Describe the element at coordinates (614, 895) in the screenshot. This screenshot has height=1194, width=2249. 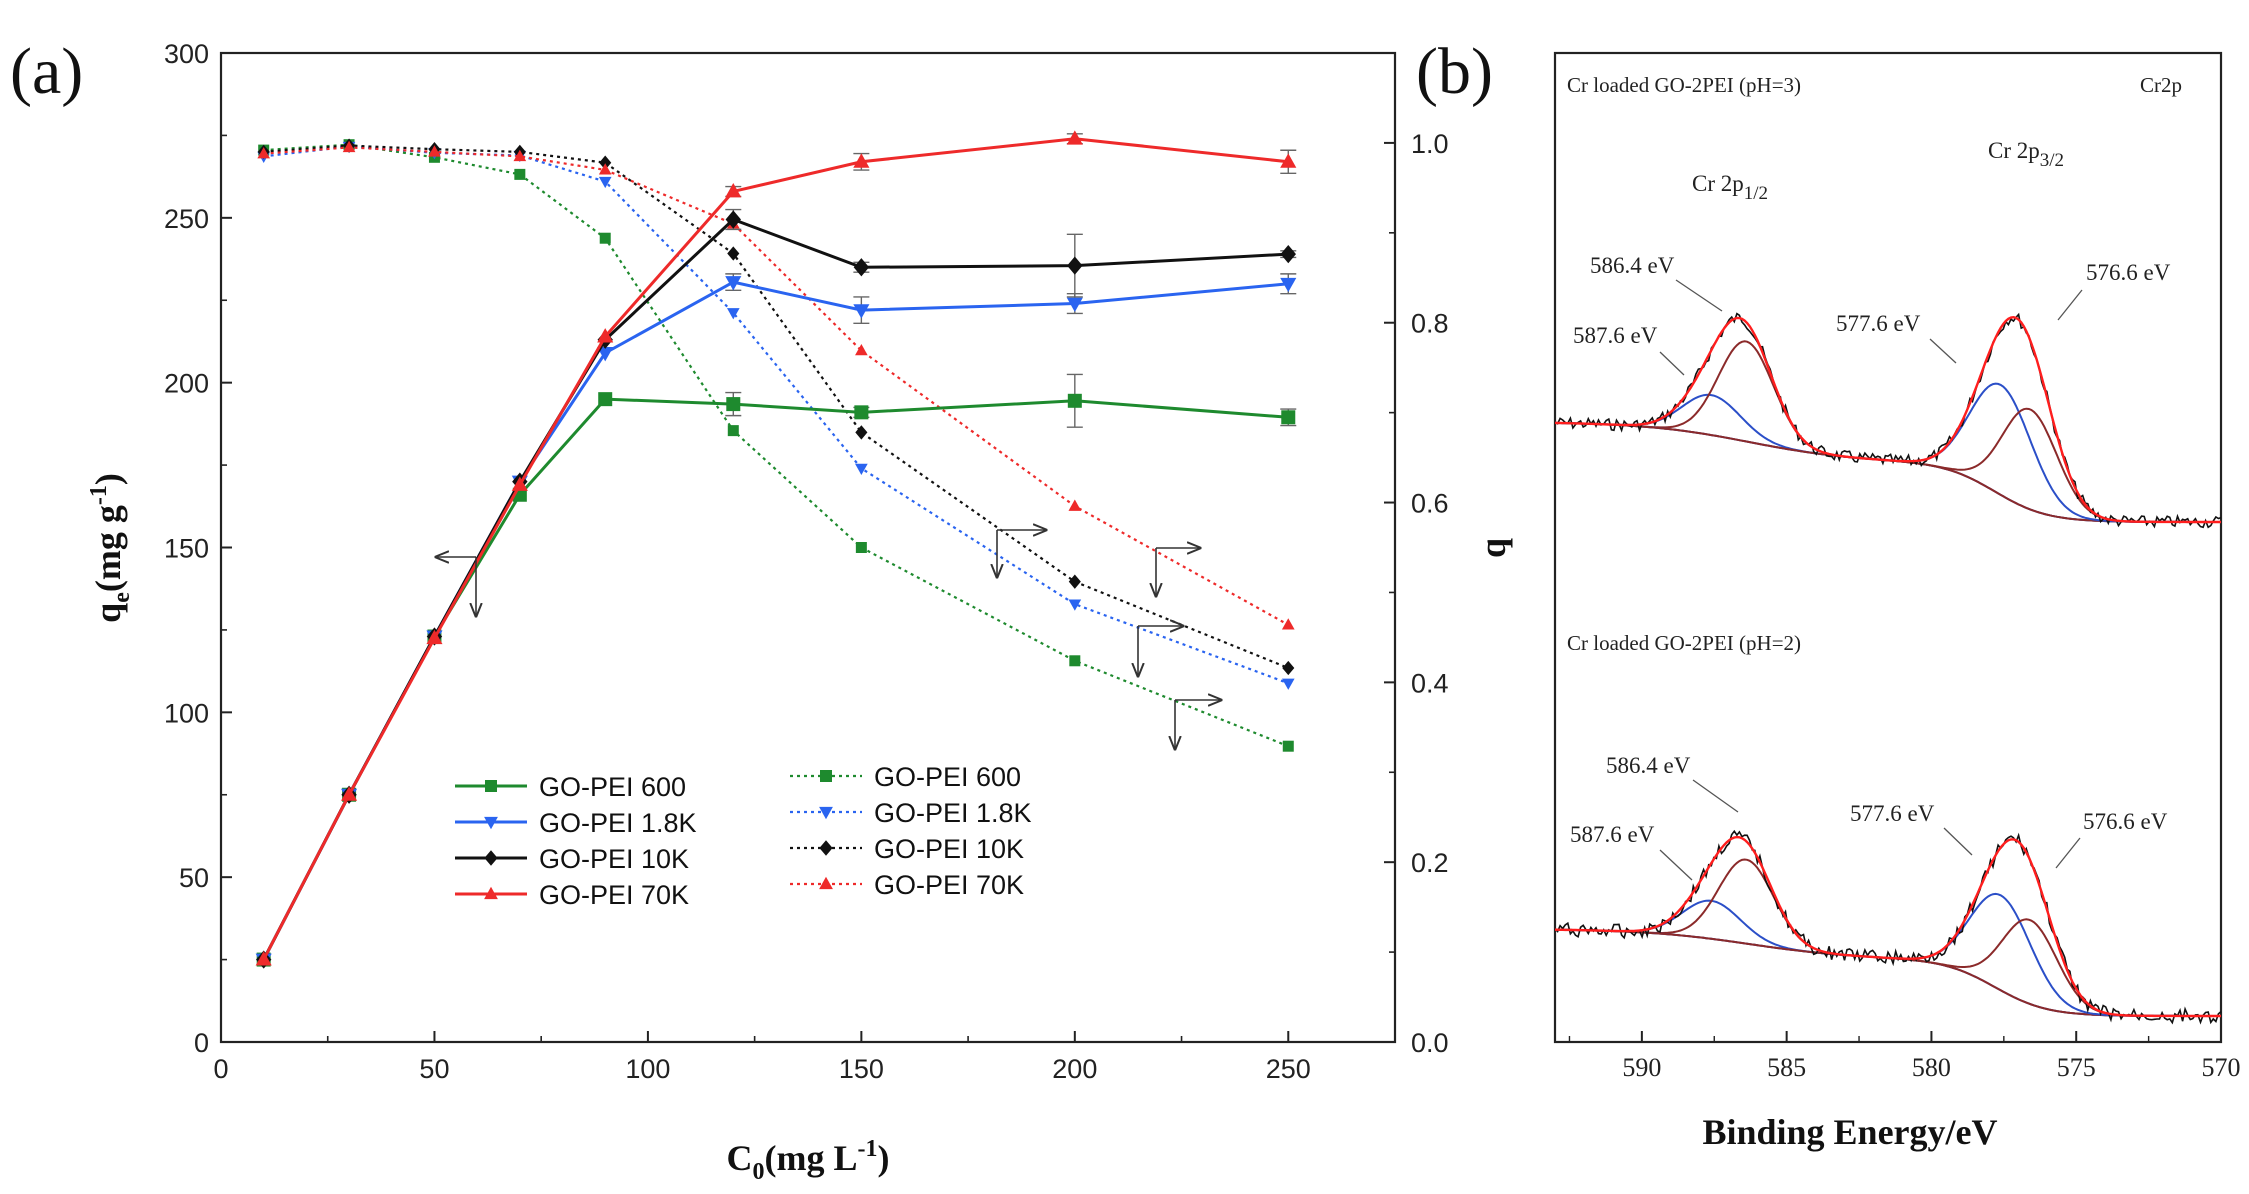
I see `legend-label: GO-PEI 70K` at that location.